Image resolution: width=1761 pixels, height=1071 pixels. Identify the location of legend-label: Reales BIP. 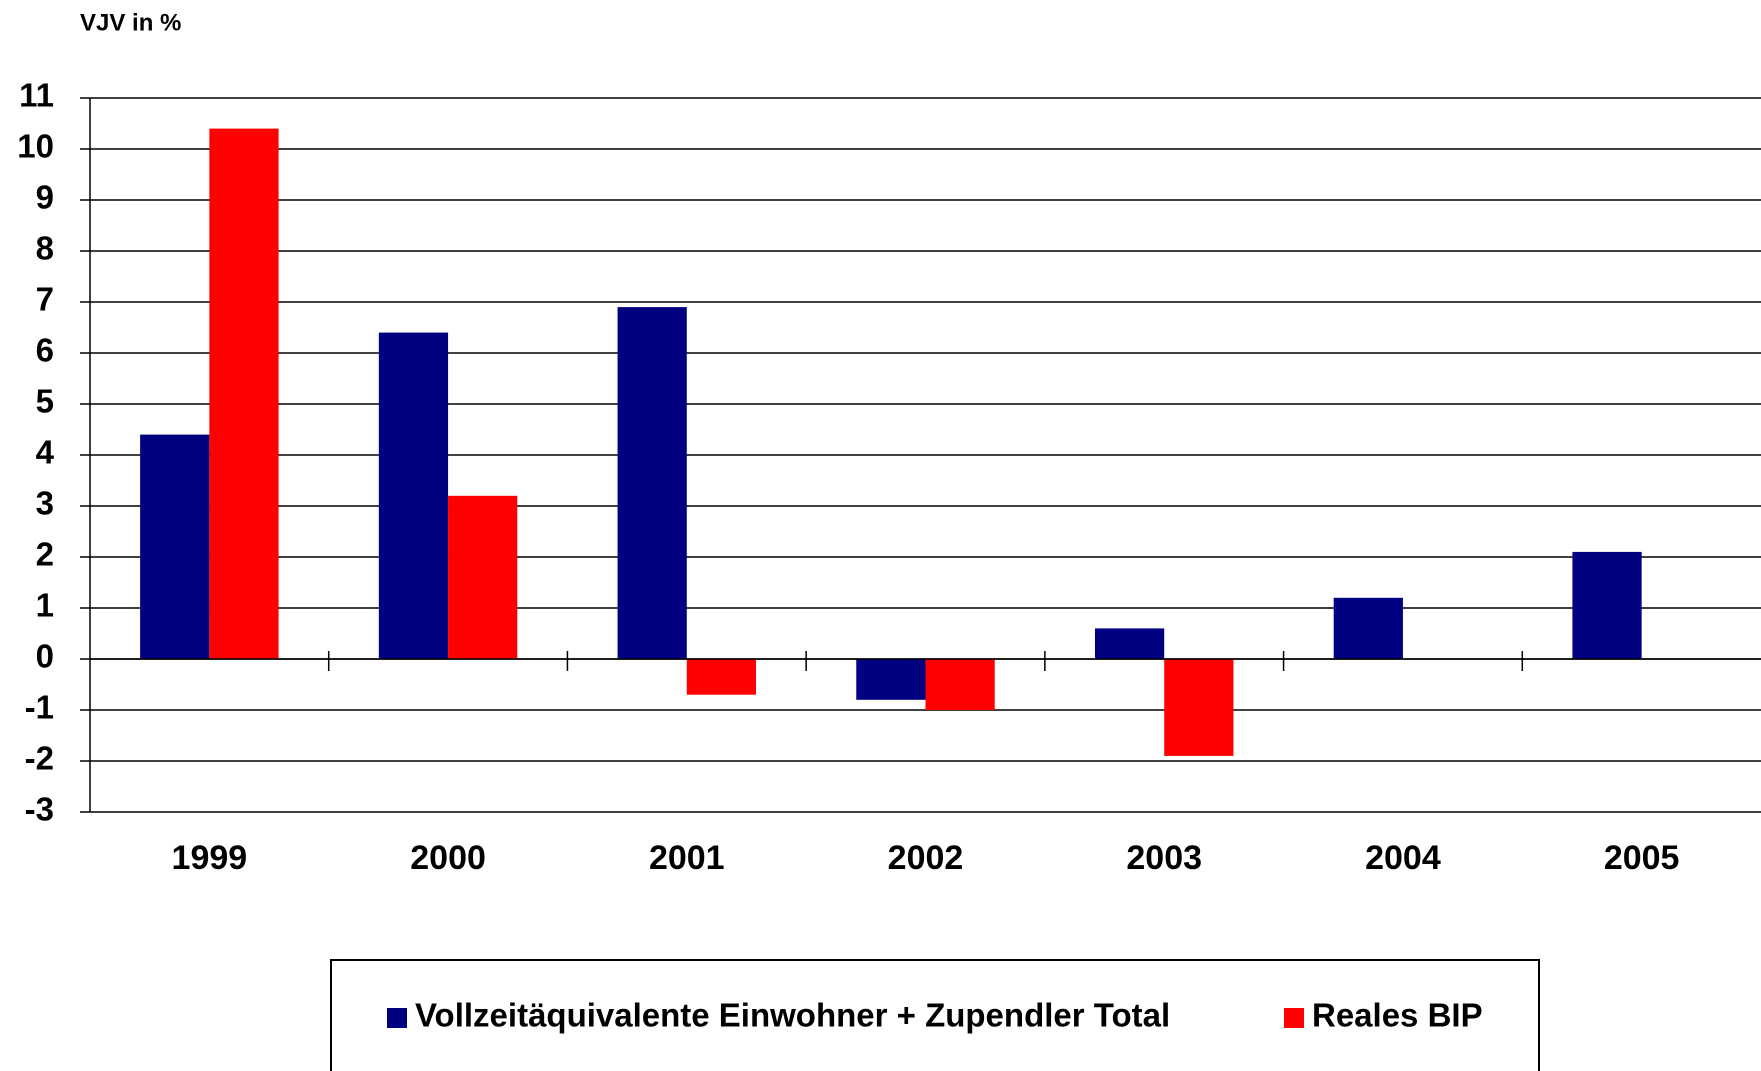
(1397, 1015).